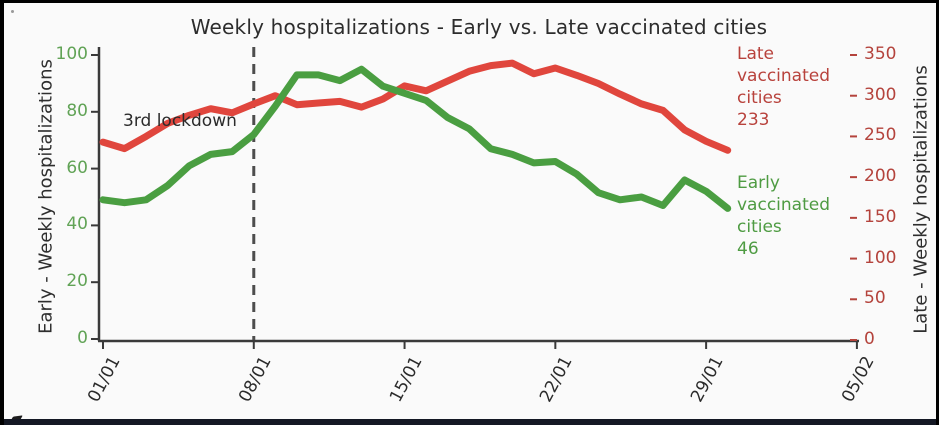 Image resolution: width=939 pixels, height=425 pixels. Describe the element at coordinates (784, 205) in the screenshot. I see `early-series-label-line: vaccinated` at that location.